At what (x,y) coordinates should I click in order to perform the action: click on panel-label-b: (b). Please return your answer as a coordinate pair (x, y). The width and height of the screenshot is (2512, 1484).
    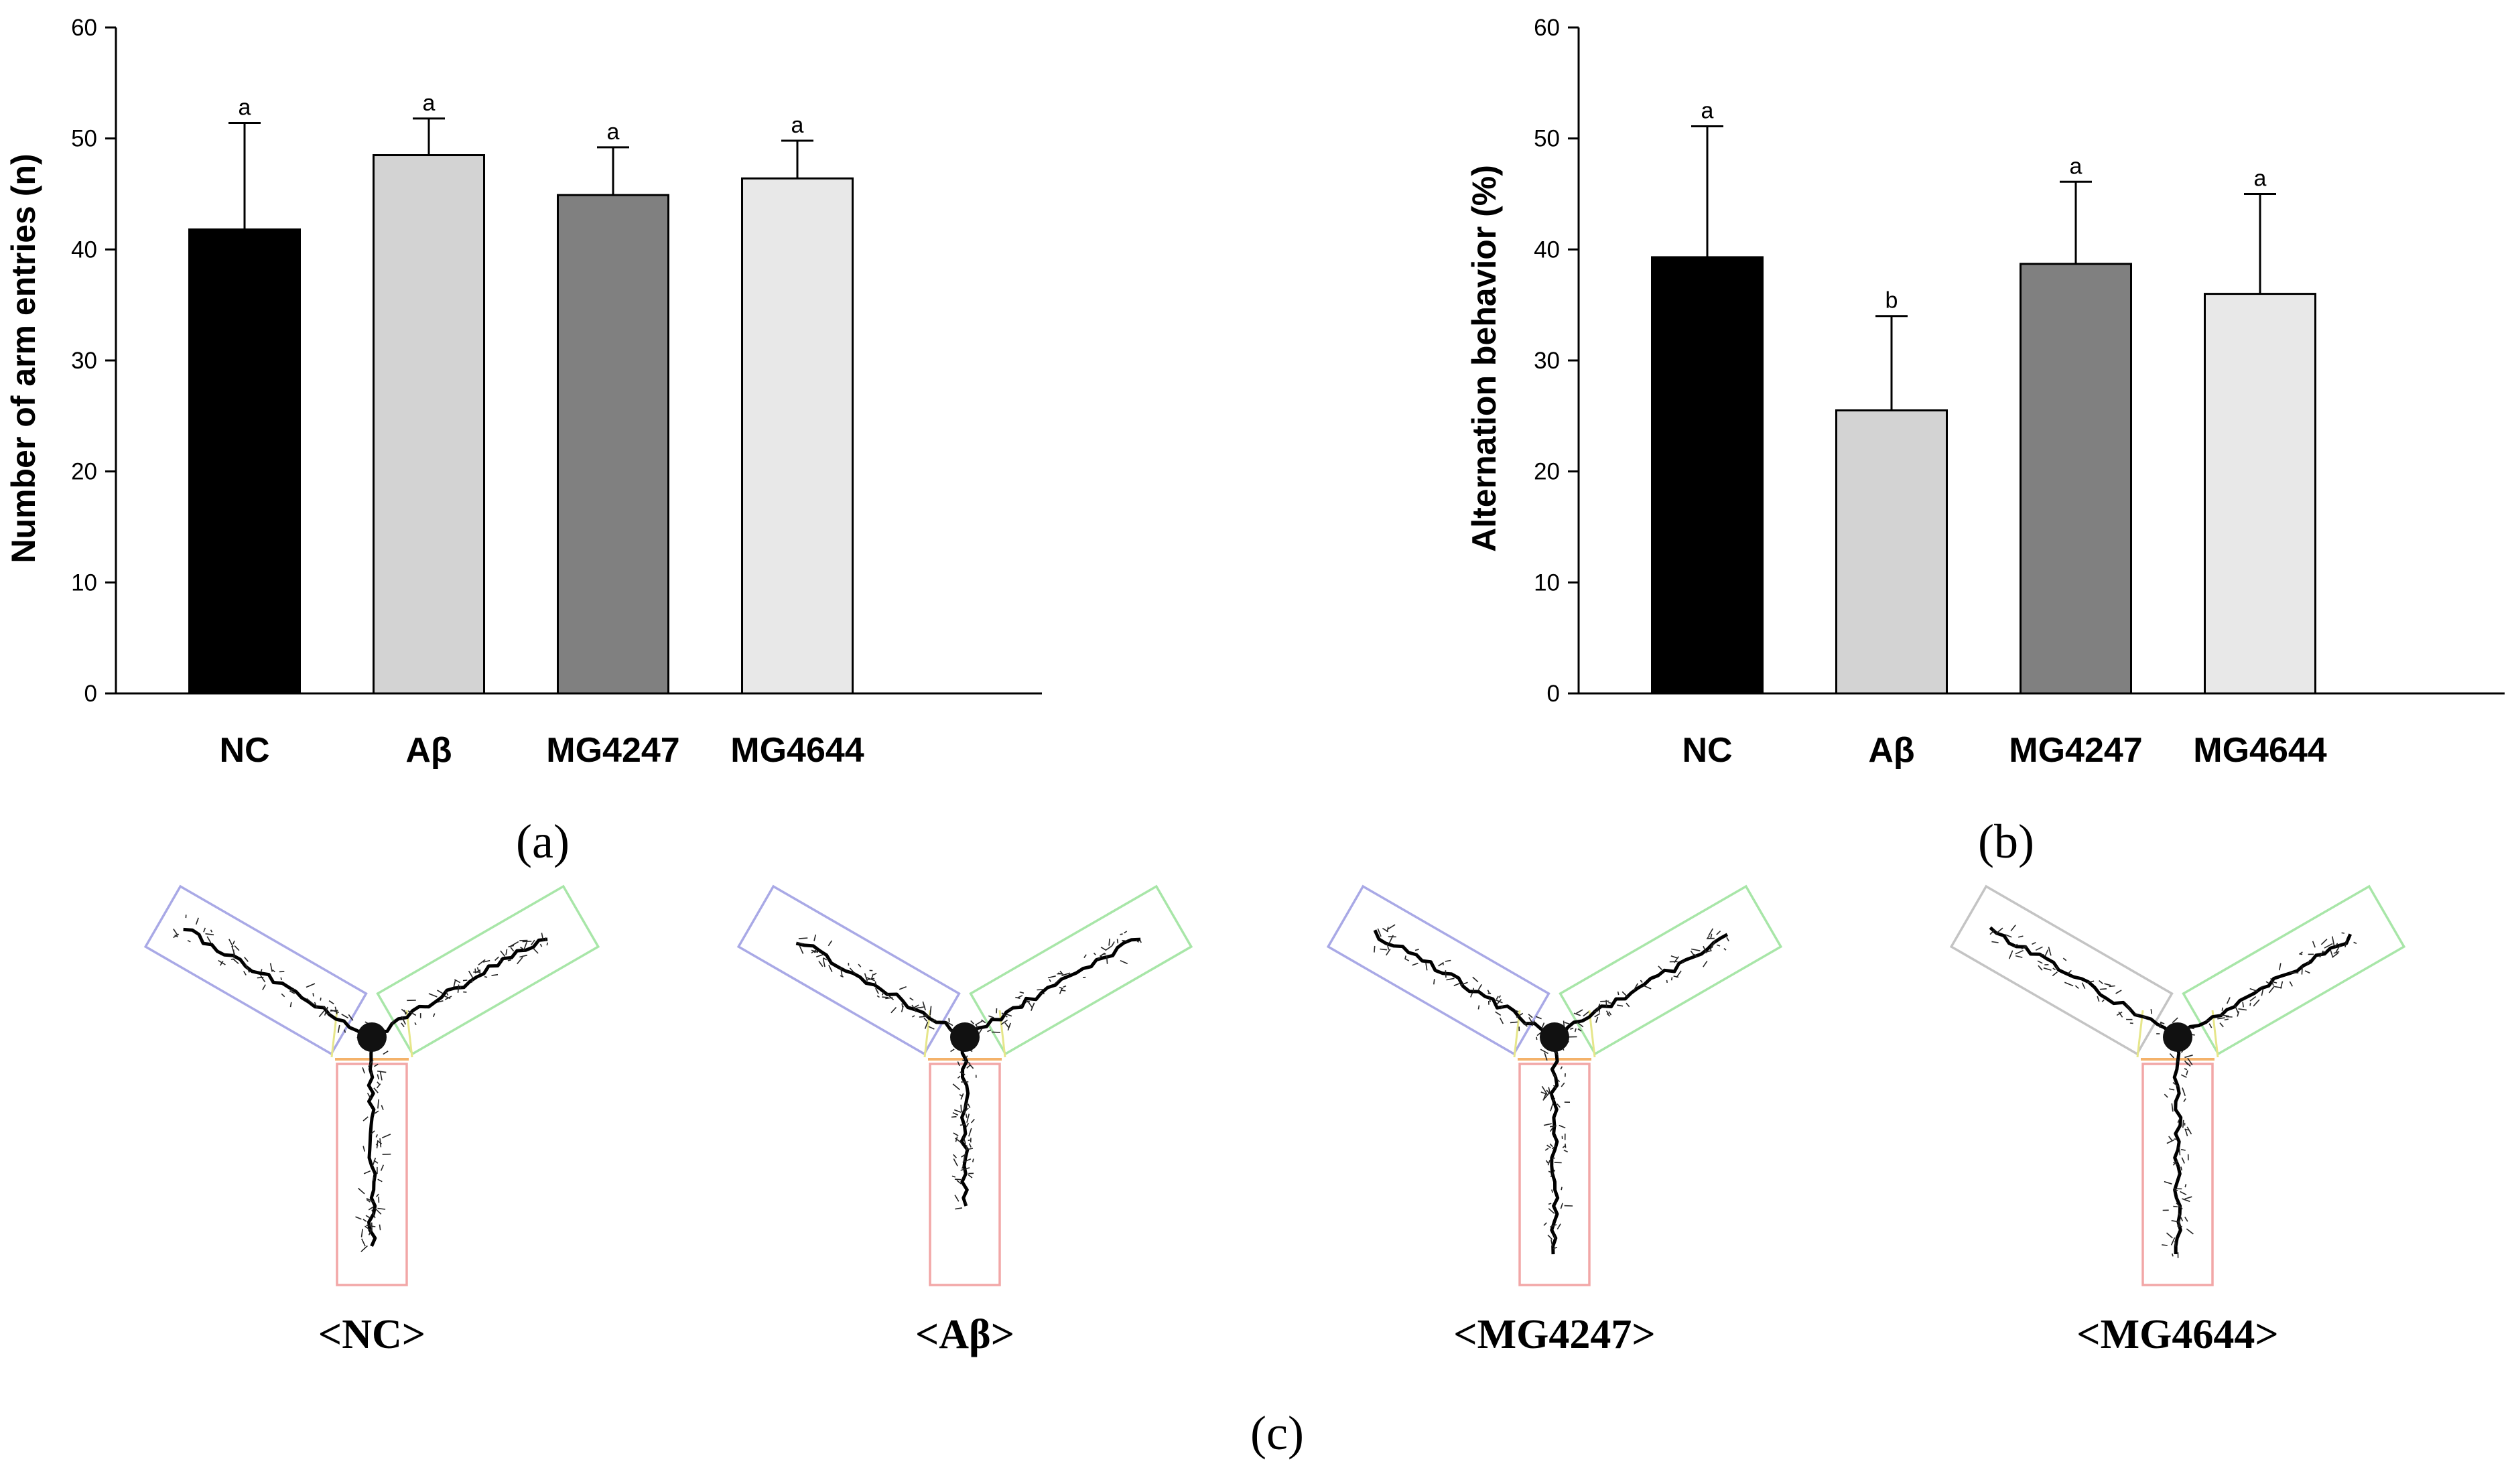
    Looking at the image, I should click on (2006, 842).